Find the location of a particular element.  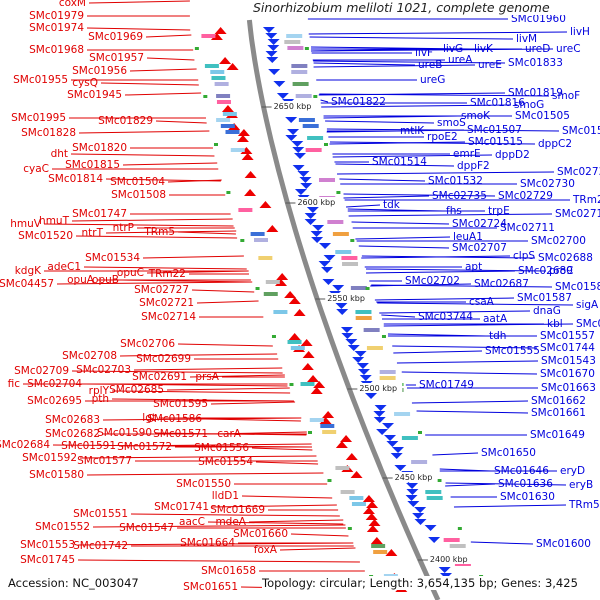

reverse-gene-label: SMc02714 is located at coordinates (168, 317).